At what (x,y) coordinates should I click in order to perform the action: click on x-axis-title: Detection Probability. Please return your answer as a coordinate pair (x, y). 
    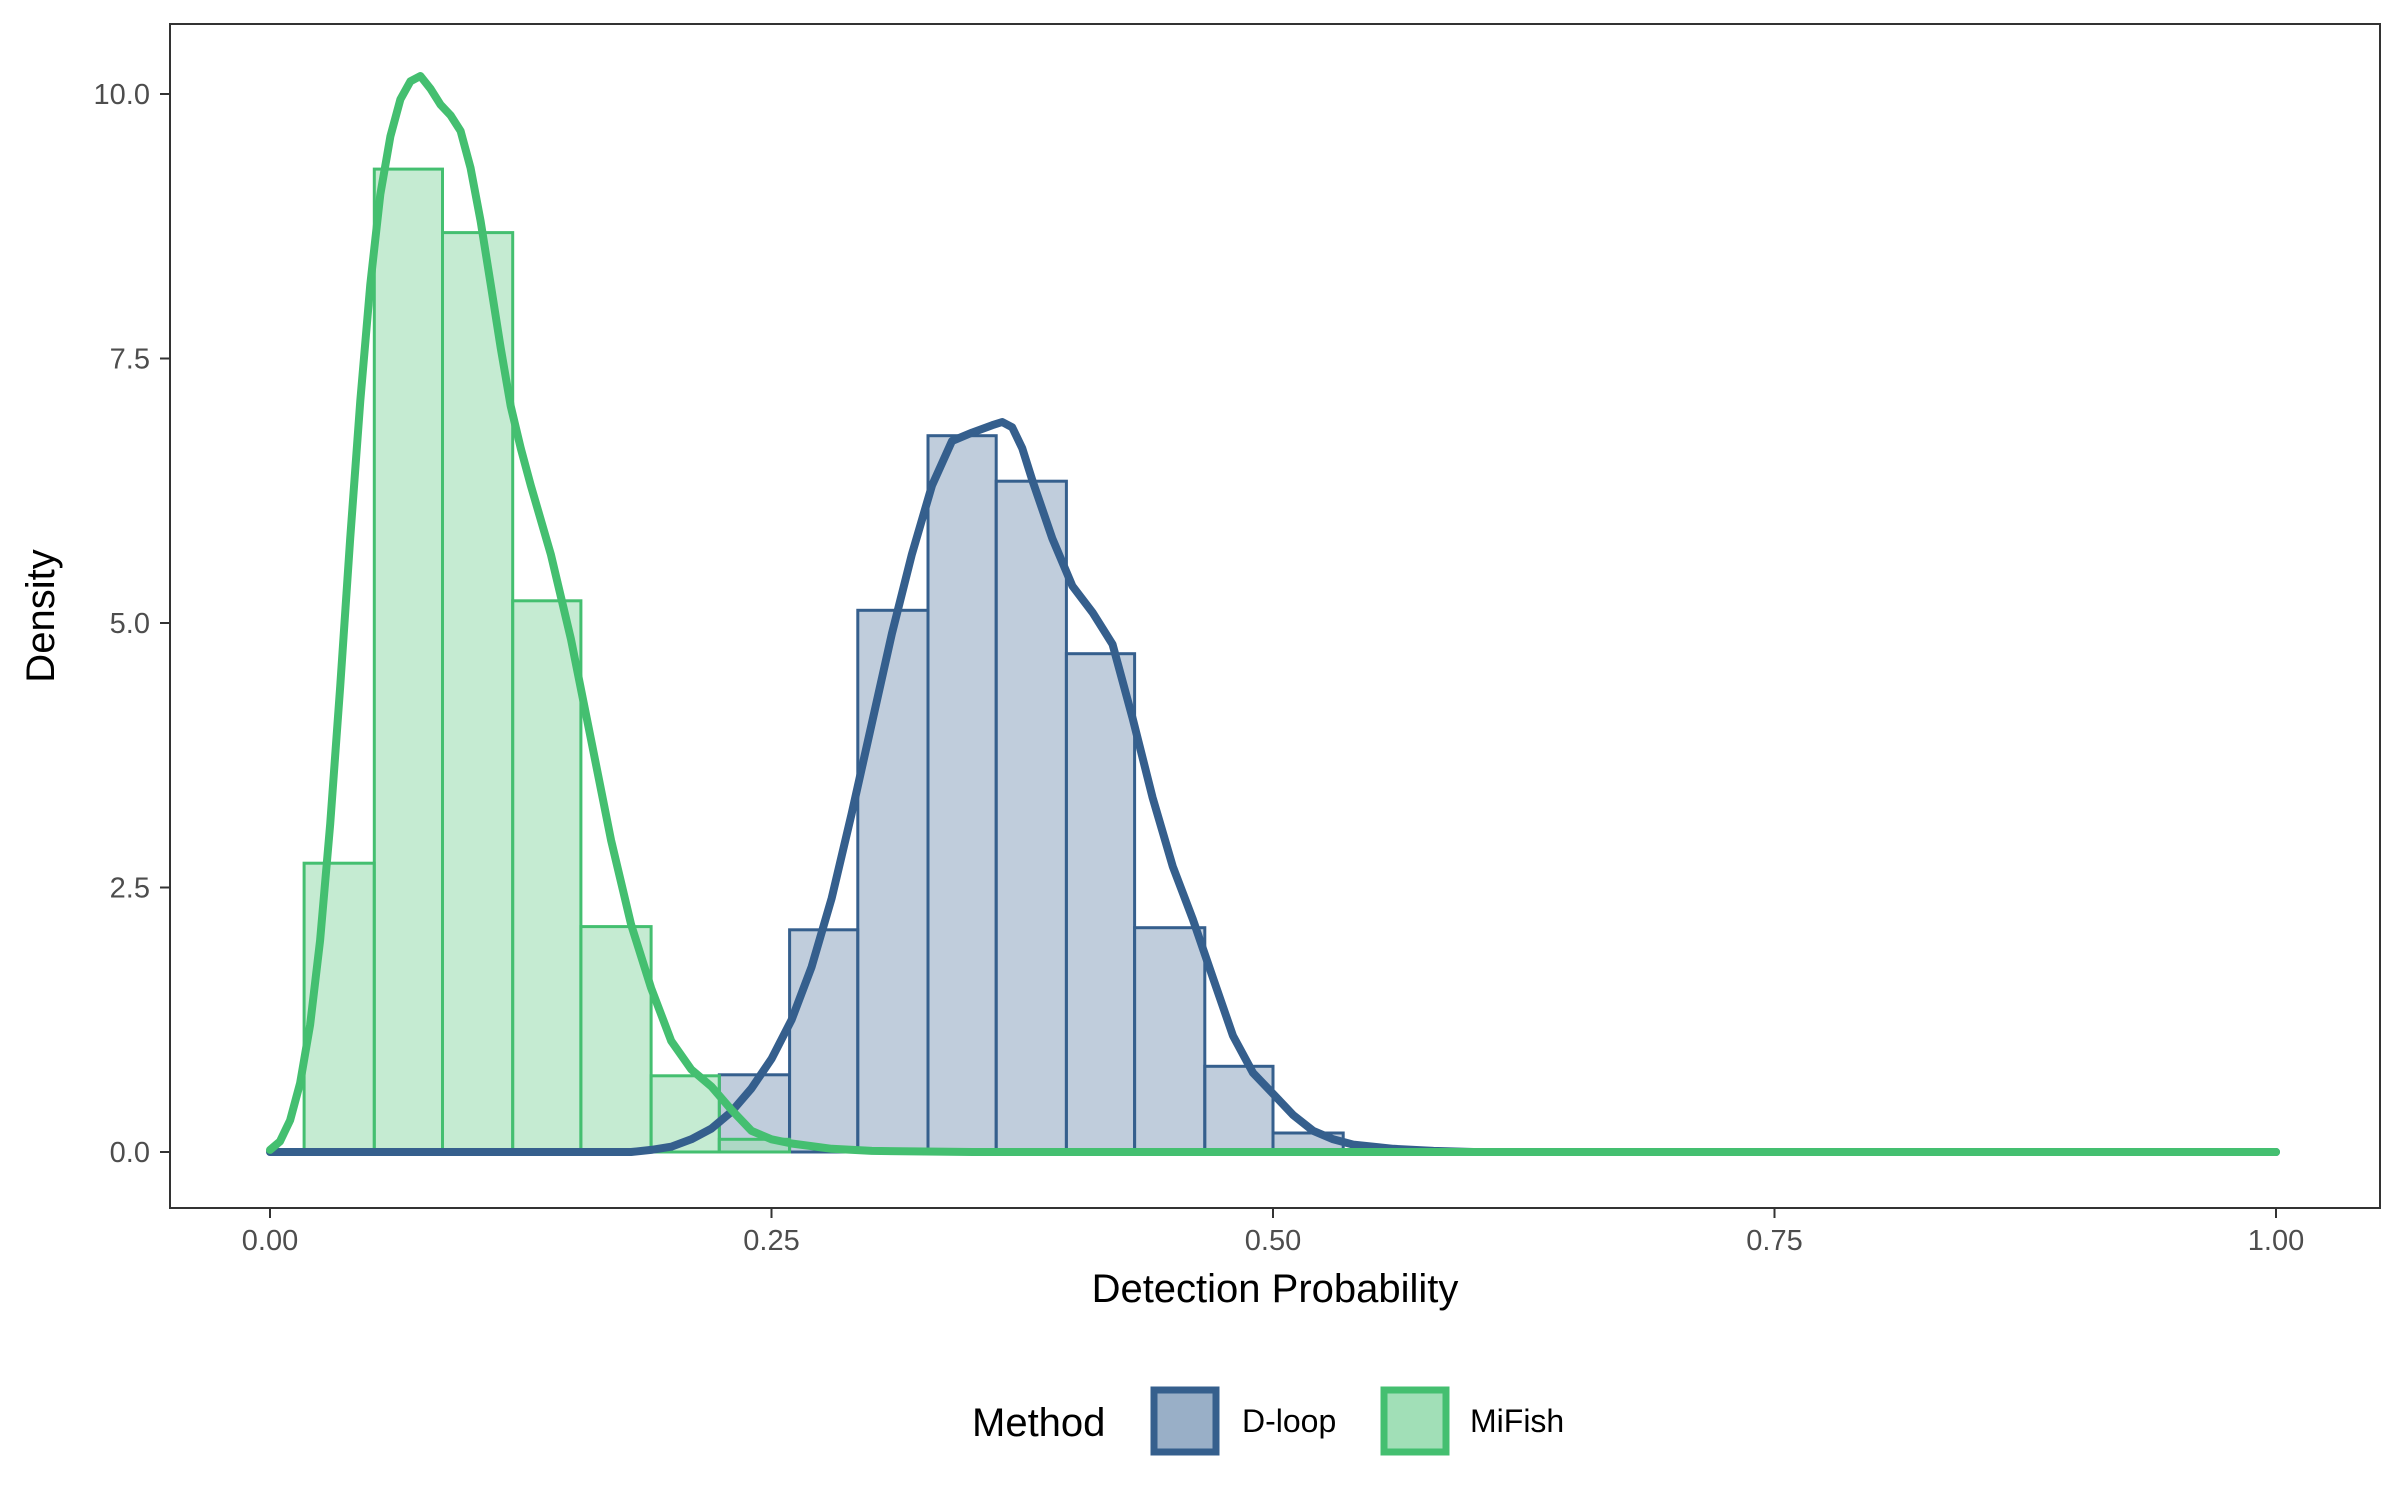
    Looking at the image, I should click on (1275, 1289).